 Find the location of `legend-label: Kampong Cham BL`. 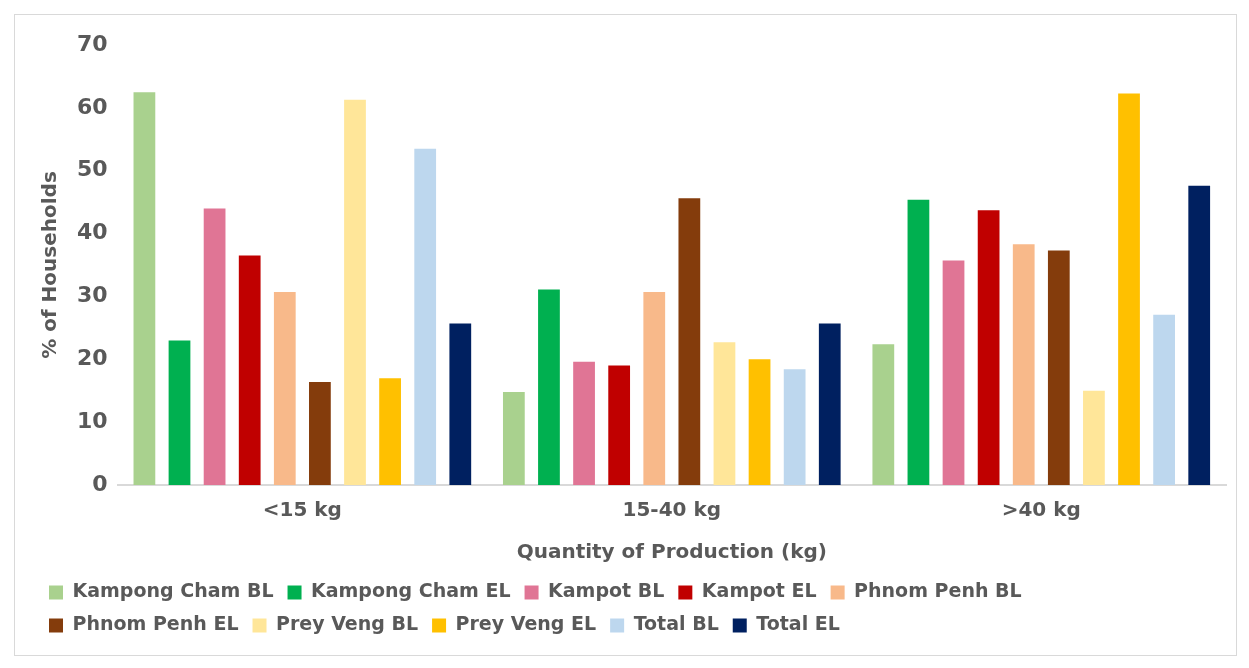

legend-label: Kampong Cham BL is located at coordinates (173, 590).